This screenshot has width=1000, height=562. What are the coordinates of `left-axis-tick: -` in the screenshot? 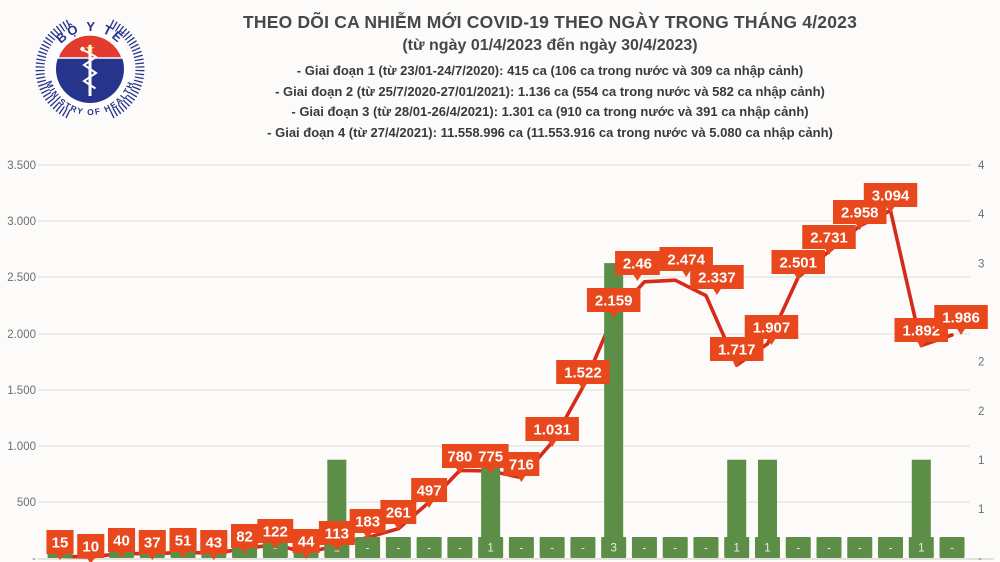 It's located at (34, 557).